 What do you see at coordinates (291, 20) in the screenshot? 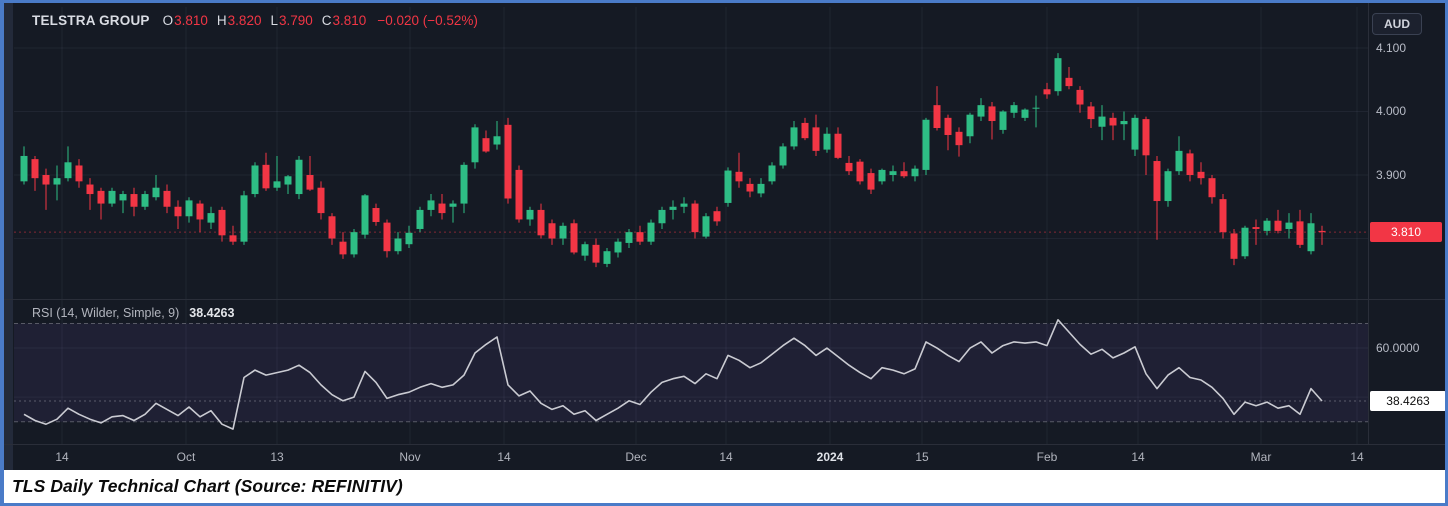
I see `ohlc-low: L 3.790` at bounding box center [291, 20].